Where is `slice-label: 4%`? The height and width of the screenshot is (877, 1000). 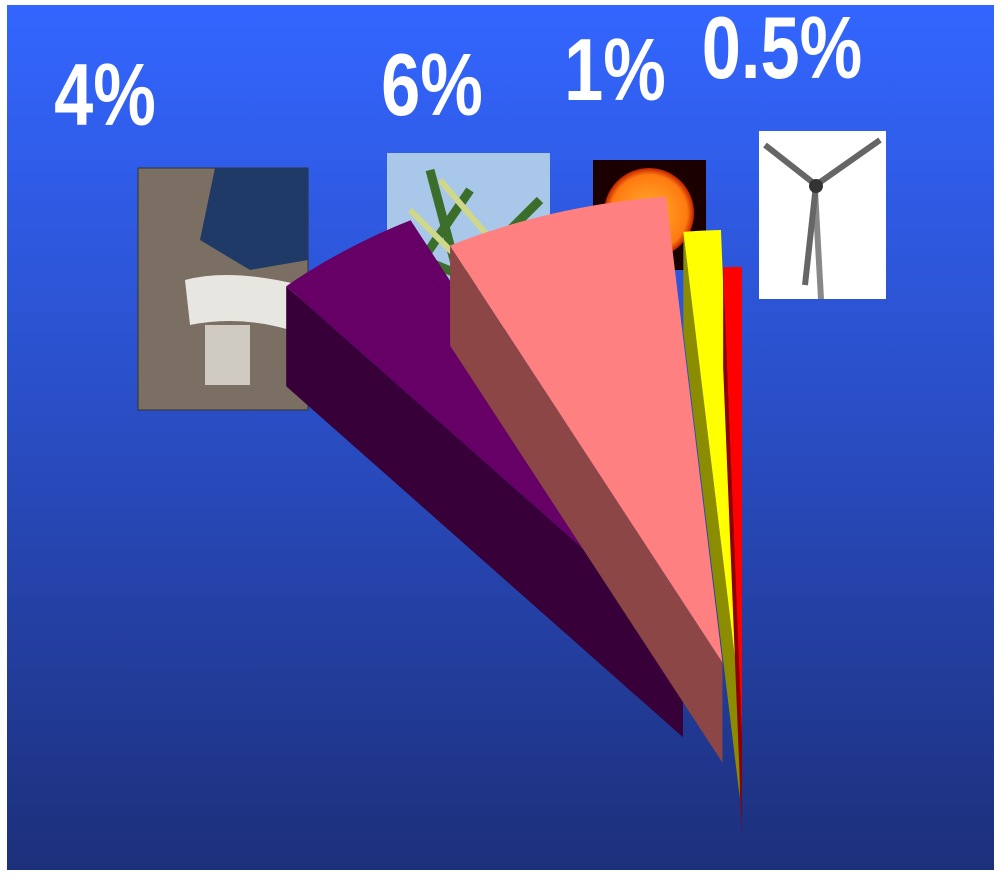
slice-label: 4% is located at coordinates (105, 94).